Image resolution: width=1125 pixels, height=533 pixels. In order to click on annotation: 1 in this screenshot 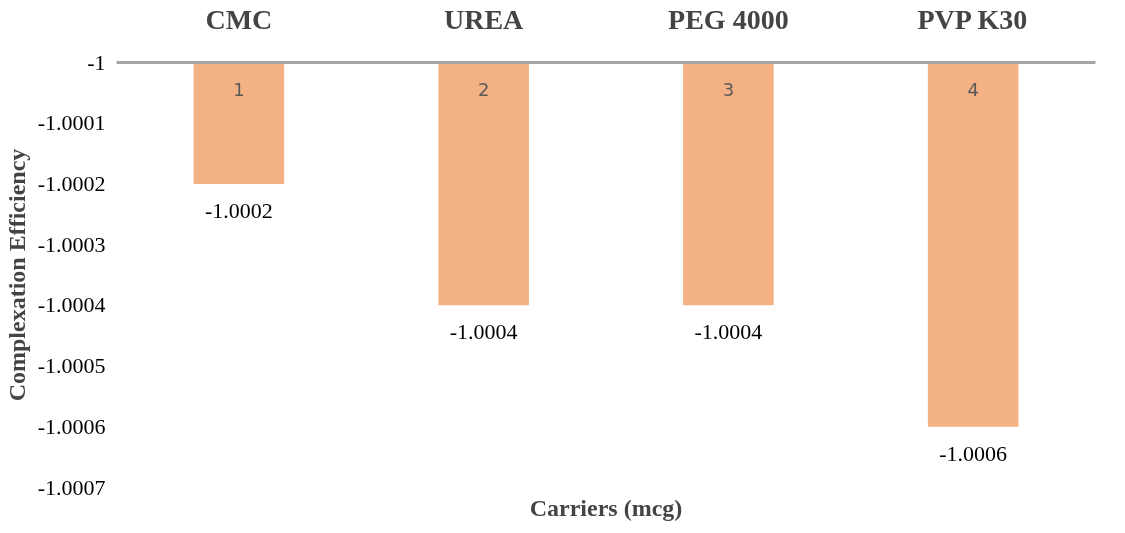, I will do `click(239, 89)`.